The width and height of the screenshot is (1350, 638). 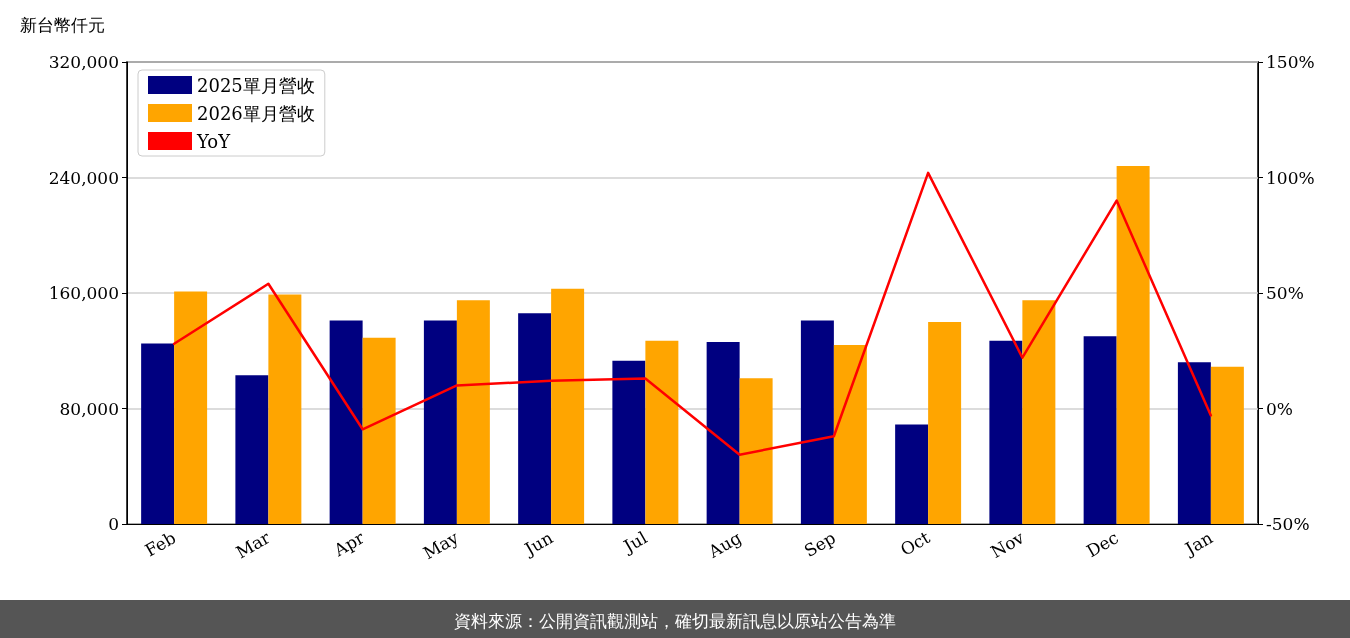 I want to click on legend-label: 2026單月營收, so click(x=256, y=113).